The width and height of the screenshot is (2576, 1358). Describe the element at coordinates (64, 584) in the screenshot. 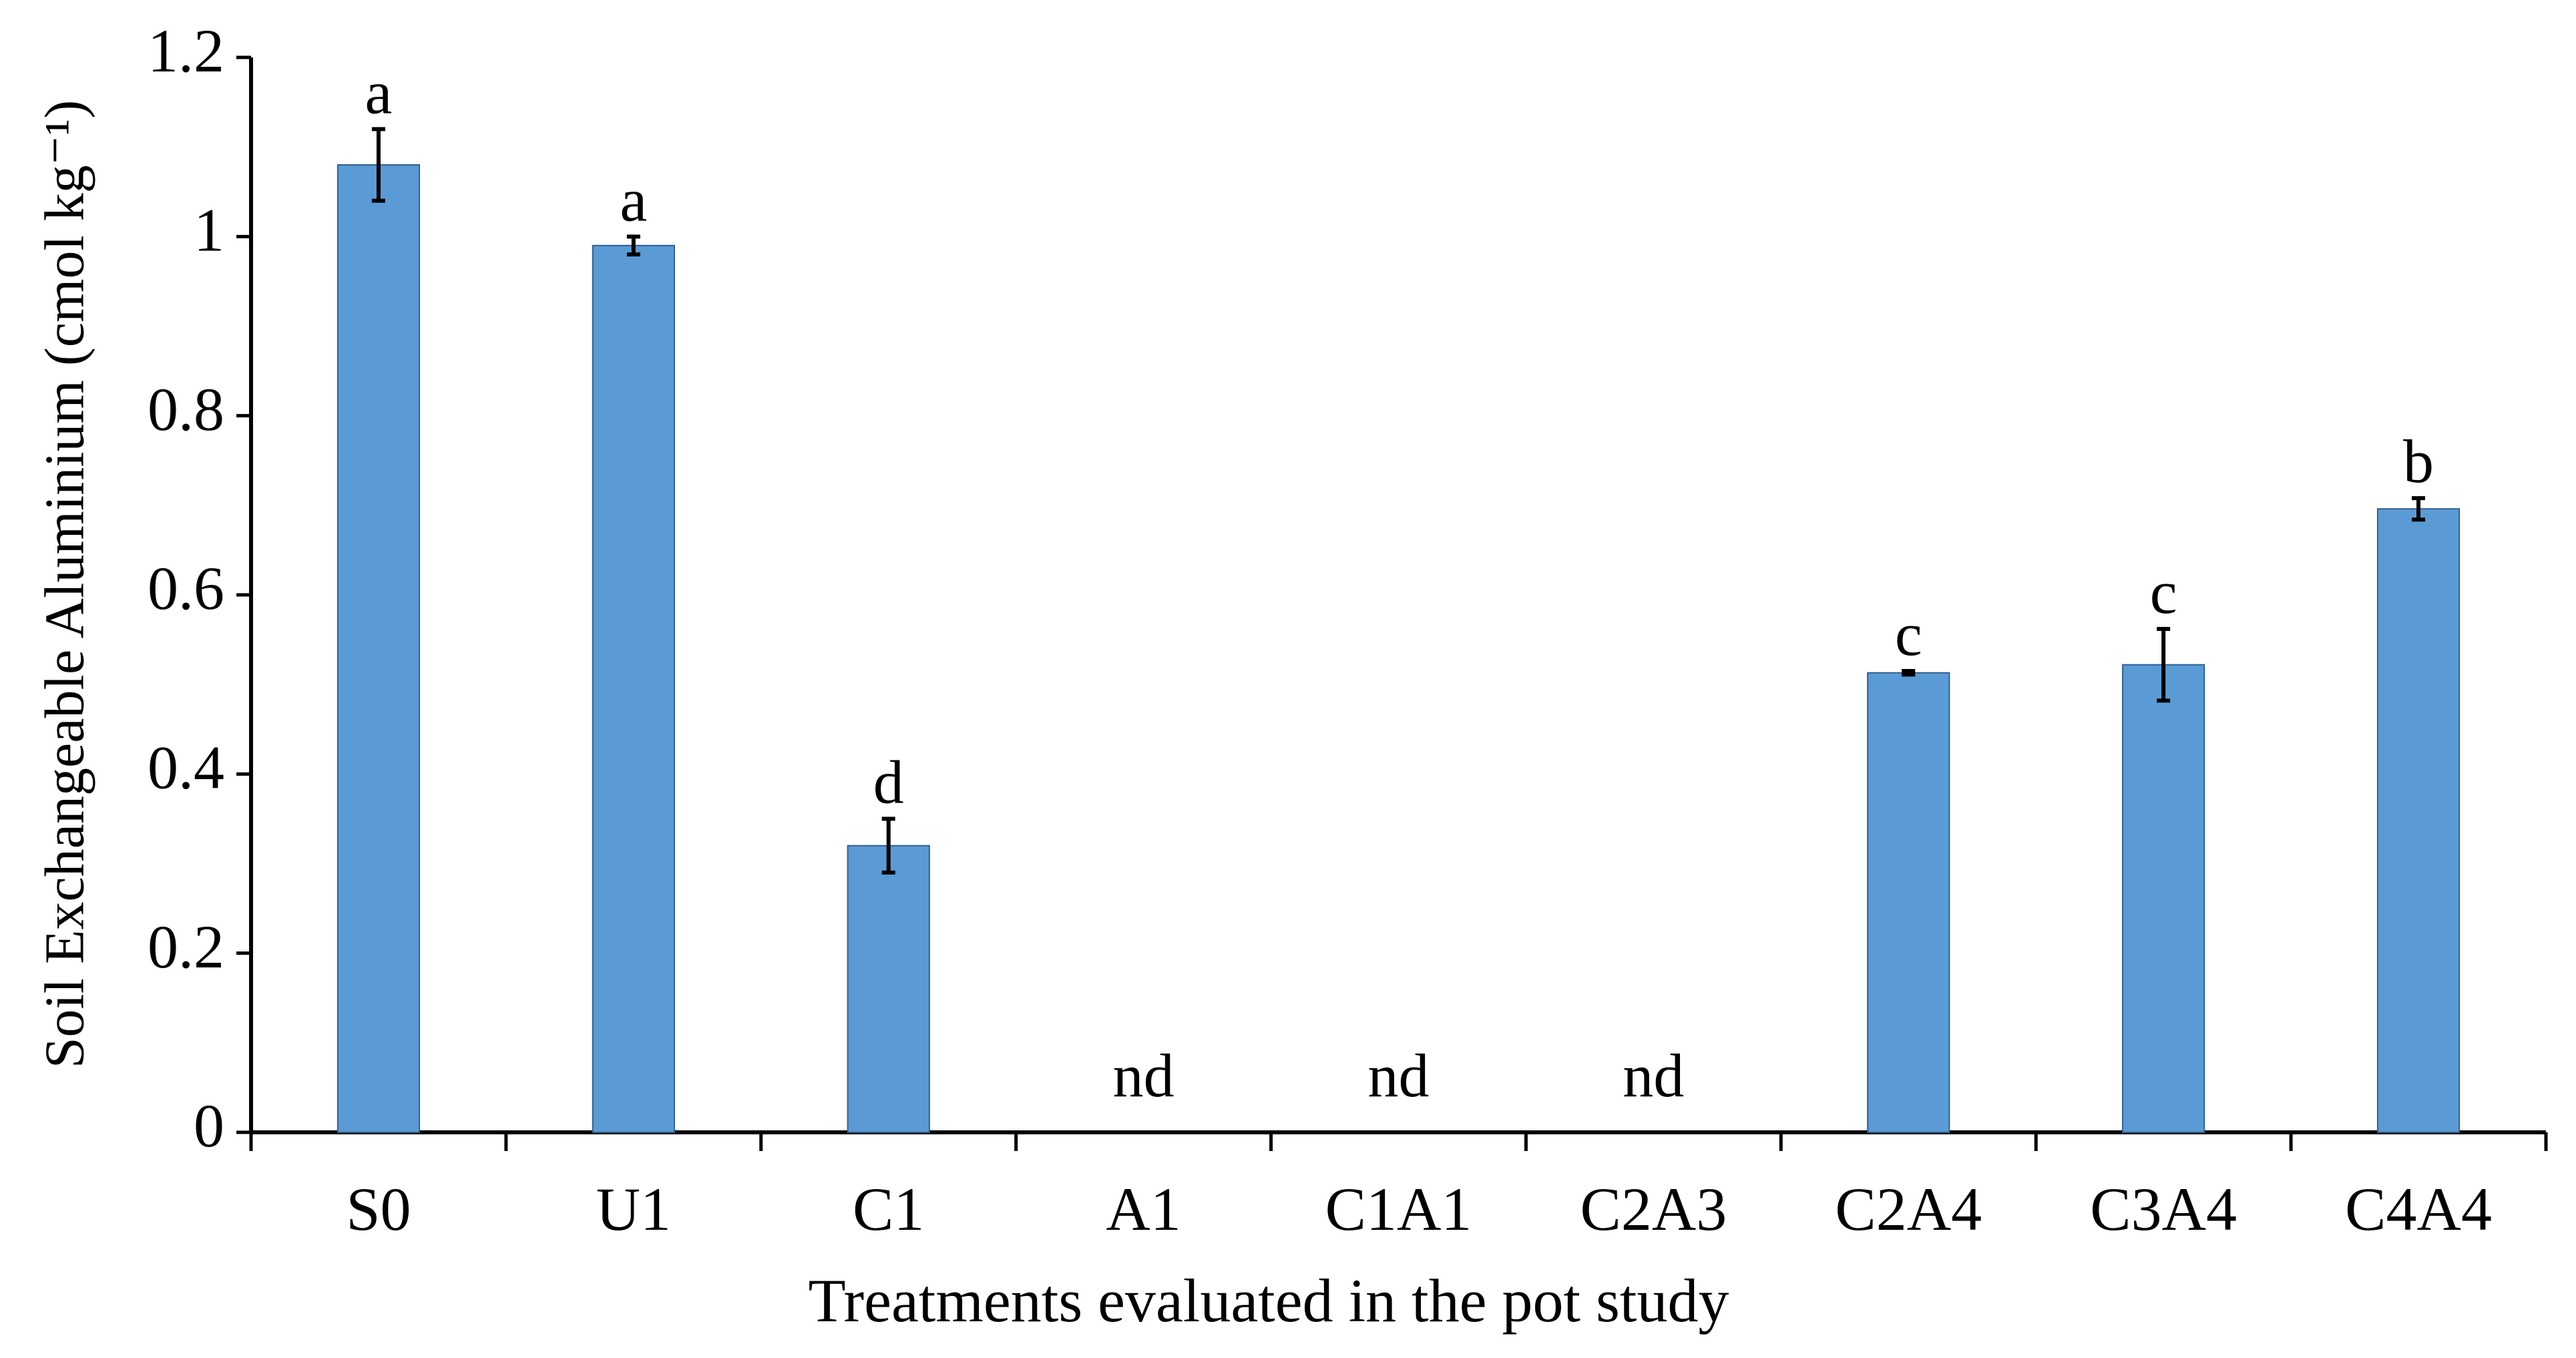

I see `y-axis-title: Soil Exchangeable Aluminium (cmol kg⁻¹)` at that location.